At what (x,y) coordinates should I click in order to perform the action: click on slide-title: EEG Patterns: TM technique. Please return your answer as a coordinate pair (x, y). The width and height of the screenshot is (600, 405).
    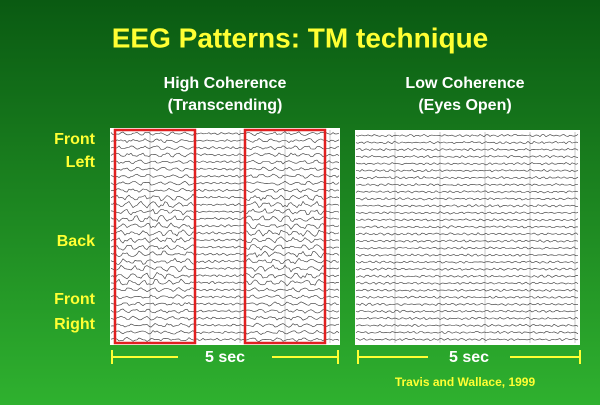
    Looking at the image, I should click on (300, 37).